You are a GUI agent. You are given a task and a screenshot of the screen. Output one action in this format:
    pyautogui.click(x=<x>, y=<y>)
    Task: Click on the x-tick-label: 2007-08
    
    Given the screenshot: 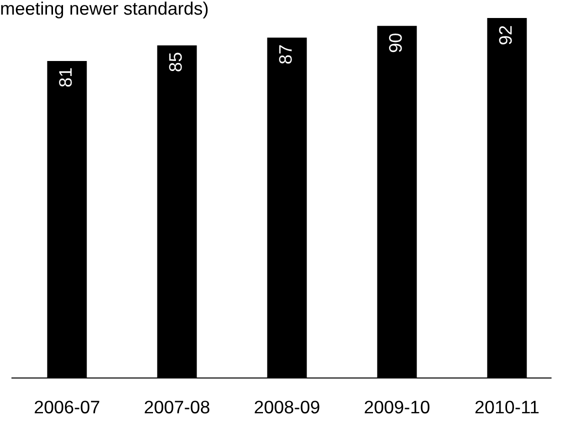 What is the action you would take?
    pyautogui.click(x=177, y=407)
    